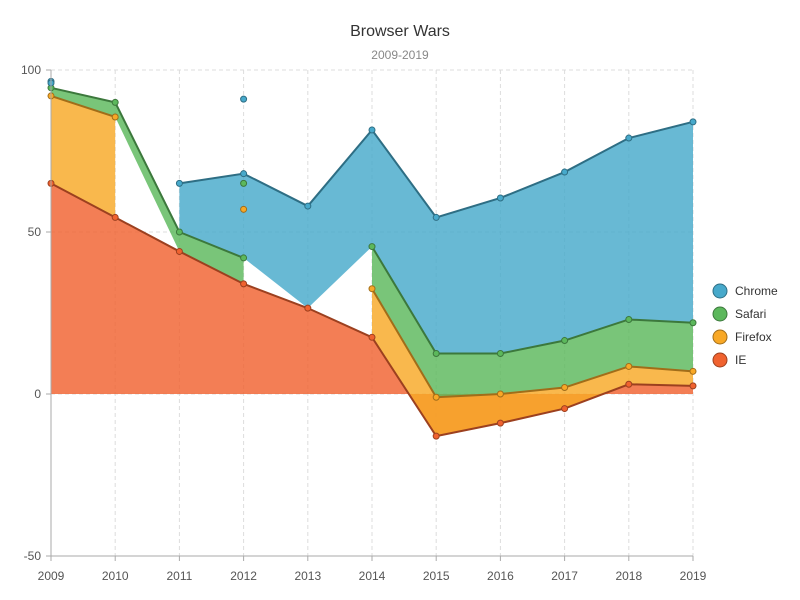 Image resolution: width=800 pixels, height=600 pixels. I want to click on x-tick-label: 2013, so click(307, 576).